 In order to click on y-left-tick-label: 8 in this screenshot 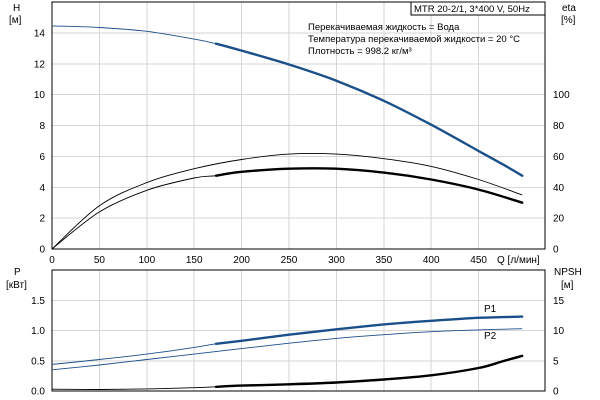, I will do `click(42, 126)`.